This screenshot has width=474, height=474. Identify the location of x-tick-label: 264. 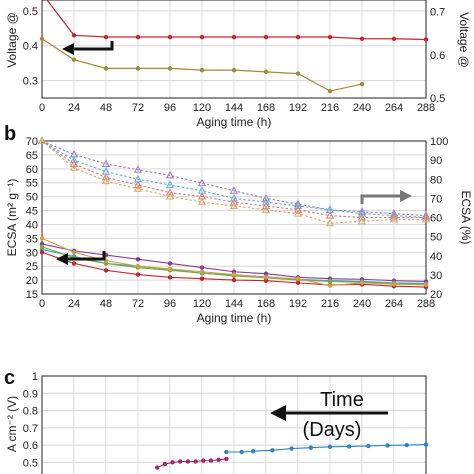
(394, 108).